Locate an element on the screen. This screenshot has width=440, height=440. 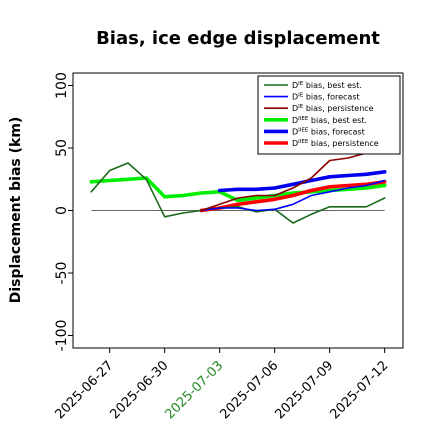
x-tick-label: 2025-07-03 is located at coordinates (194, 390).